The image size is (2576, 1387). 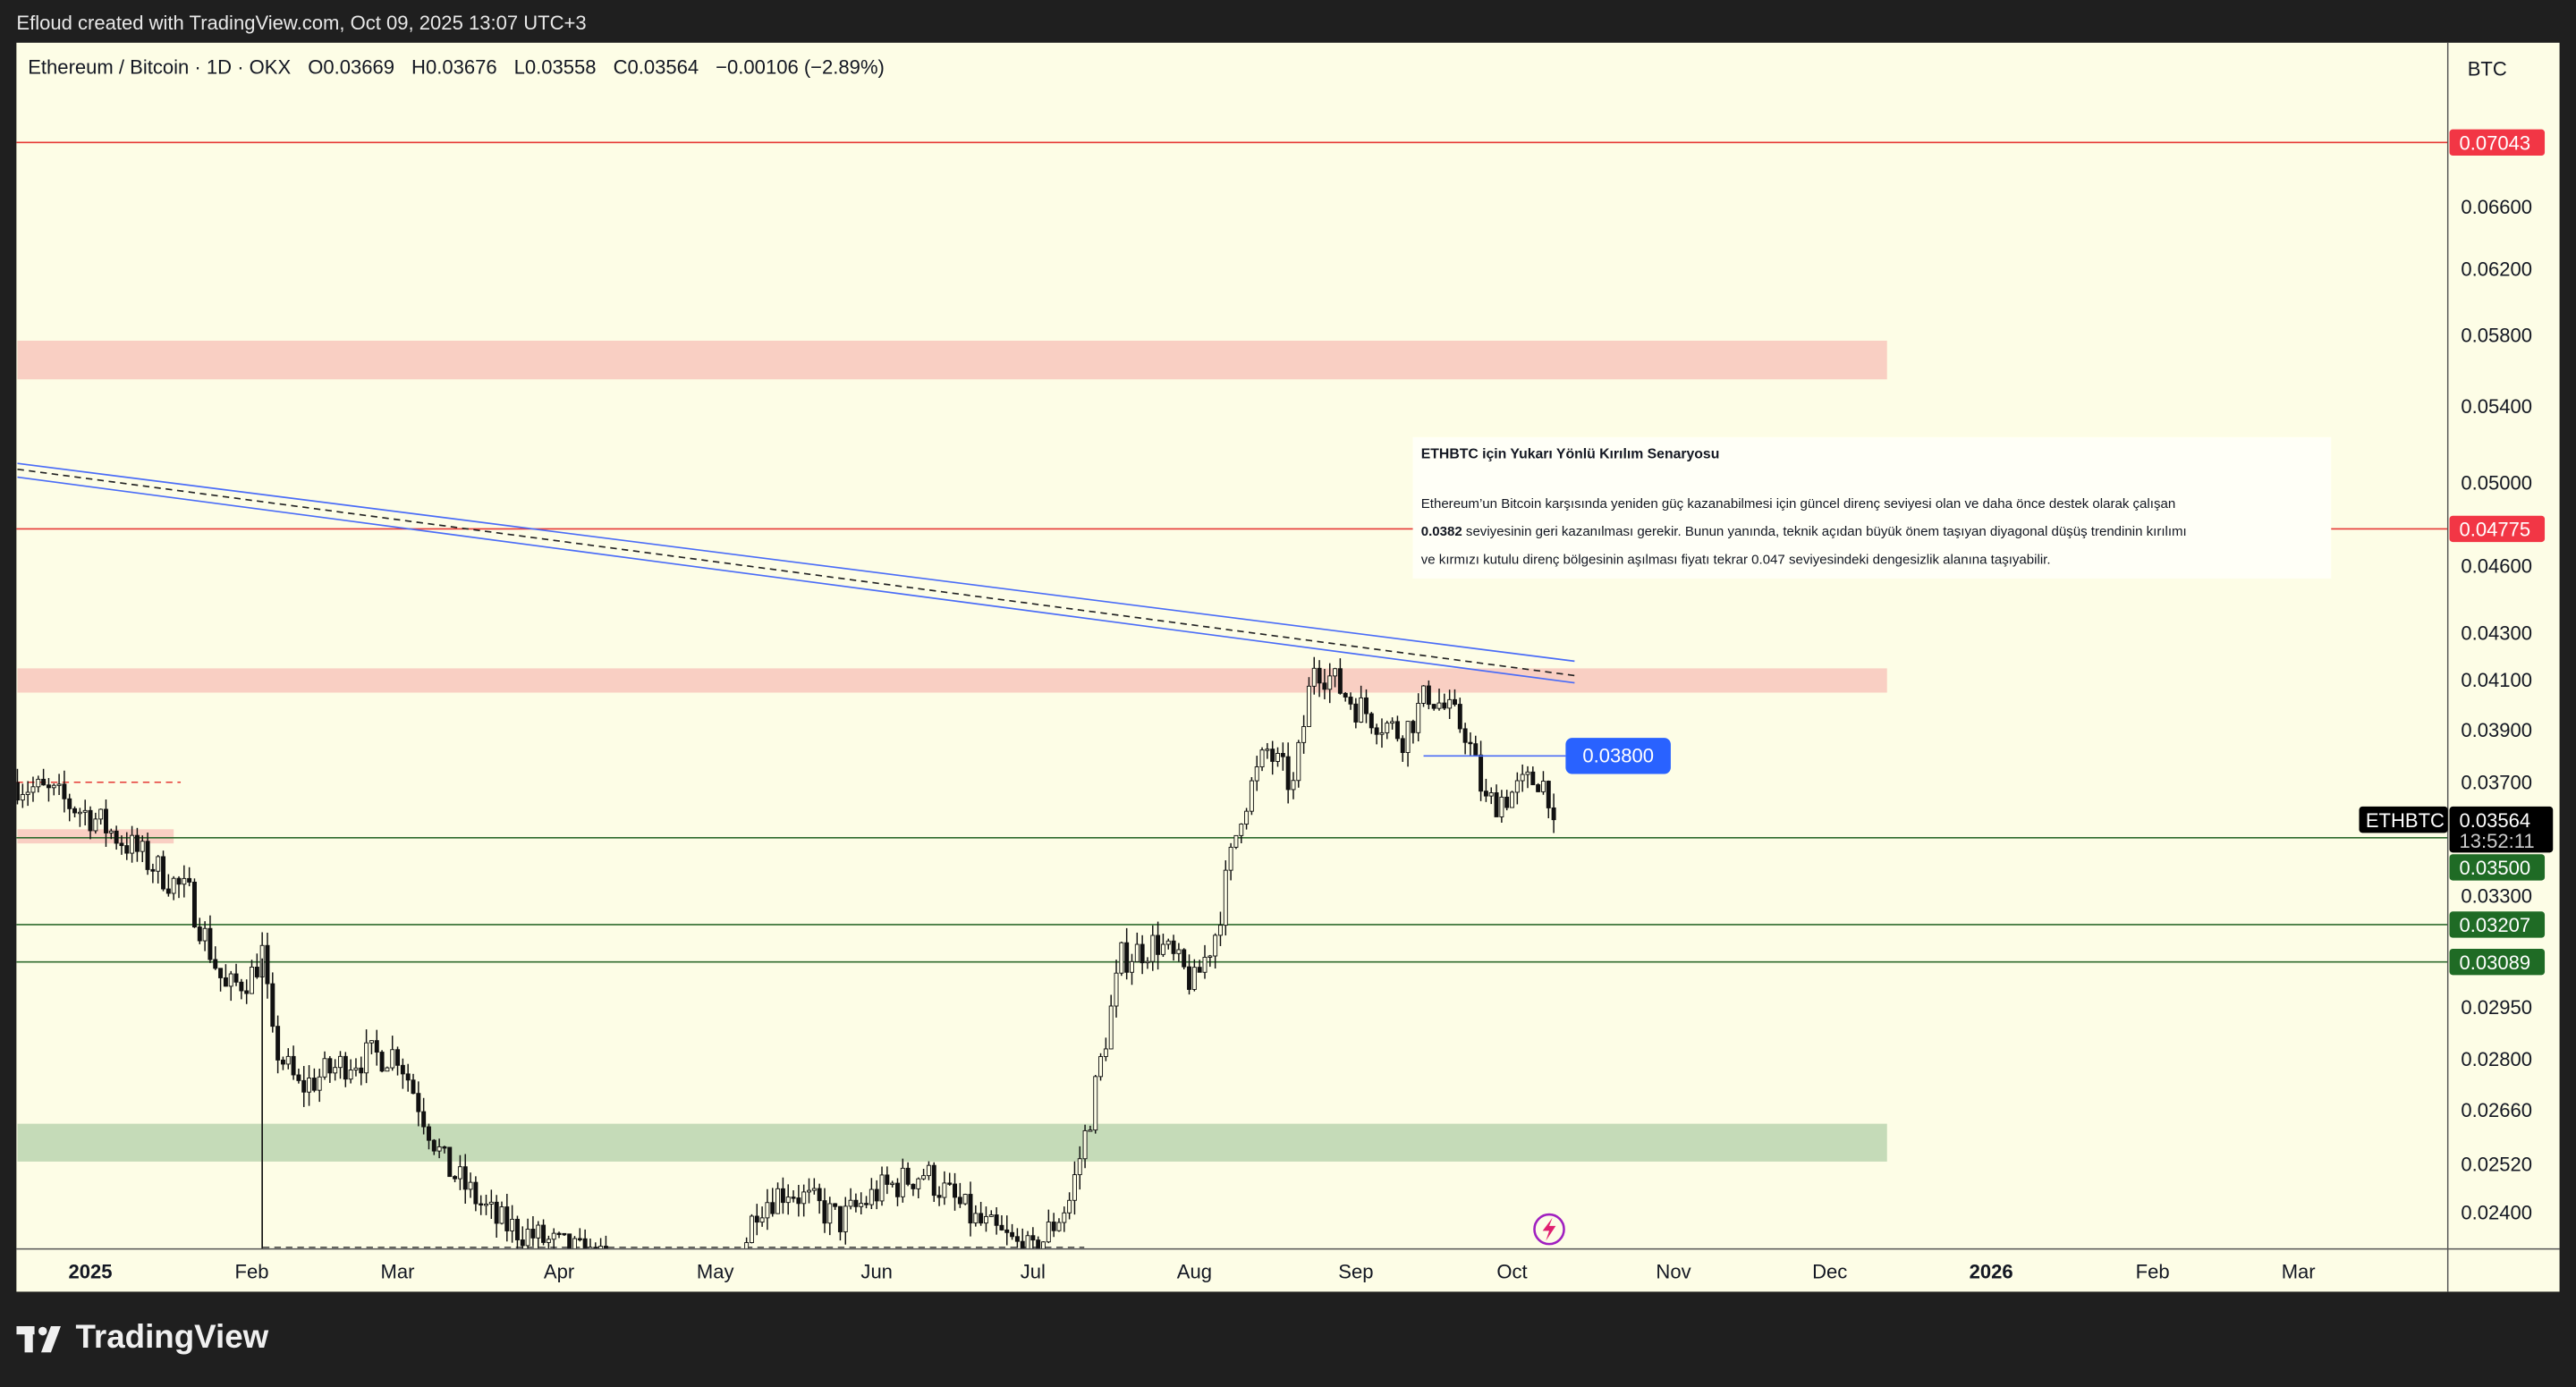 I want to click on ohlc-close: C0.03564, so click(x=656, y=67).